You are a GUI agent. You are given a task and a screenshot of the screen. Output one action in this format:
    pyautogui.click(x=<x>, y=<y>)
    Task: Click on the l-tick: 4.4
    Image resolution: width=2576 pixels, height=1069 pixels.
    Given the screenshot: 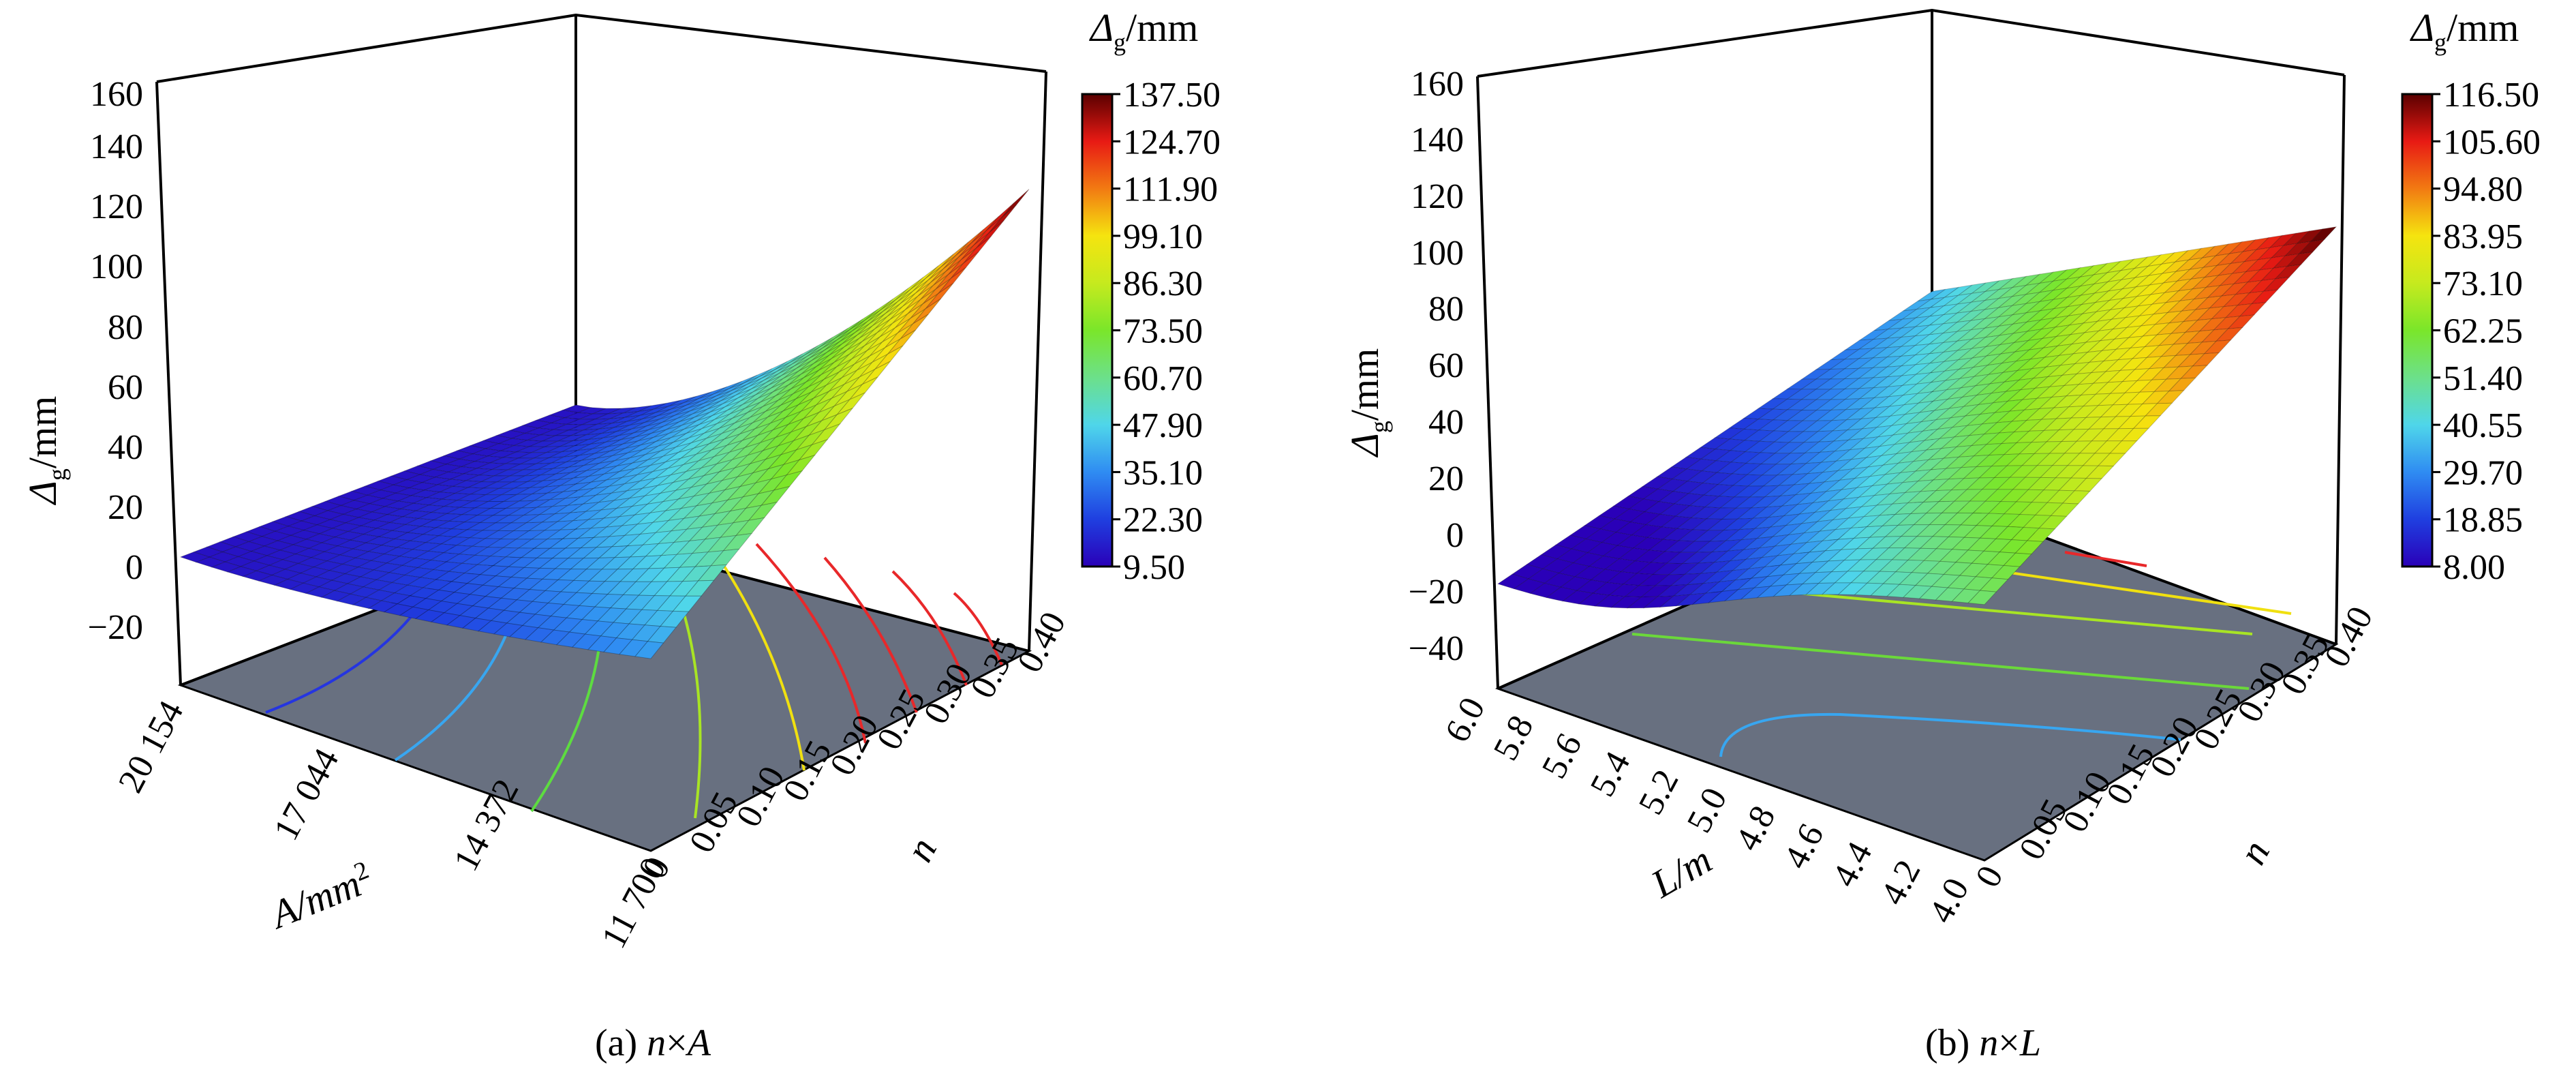 What is the action you would take?
    pyautogui.click(x=1852, y=864)
    